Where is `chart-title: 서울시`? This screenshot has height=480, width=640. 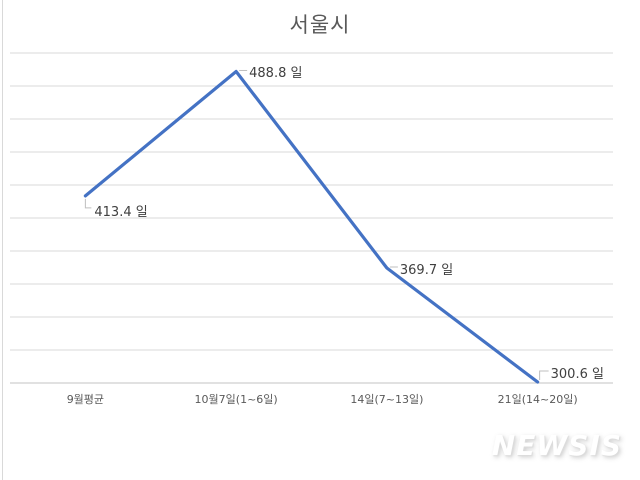 chart-title: 서울시 is located at coordinates (320, 25).